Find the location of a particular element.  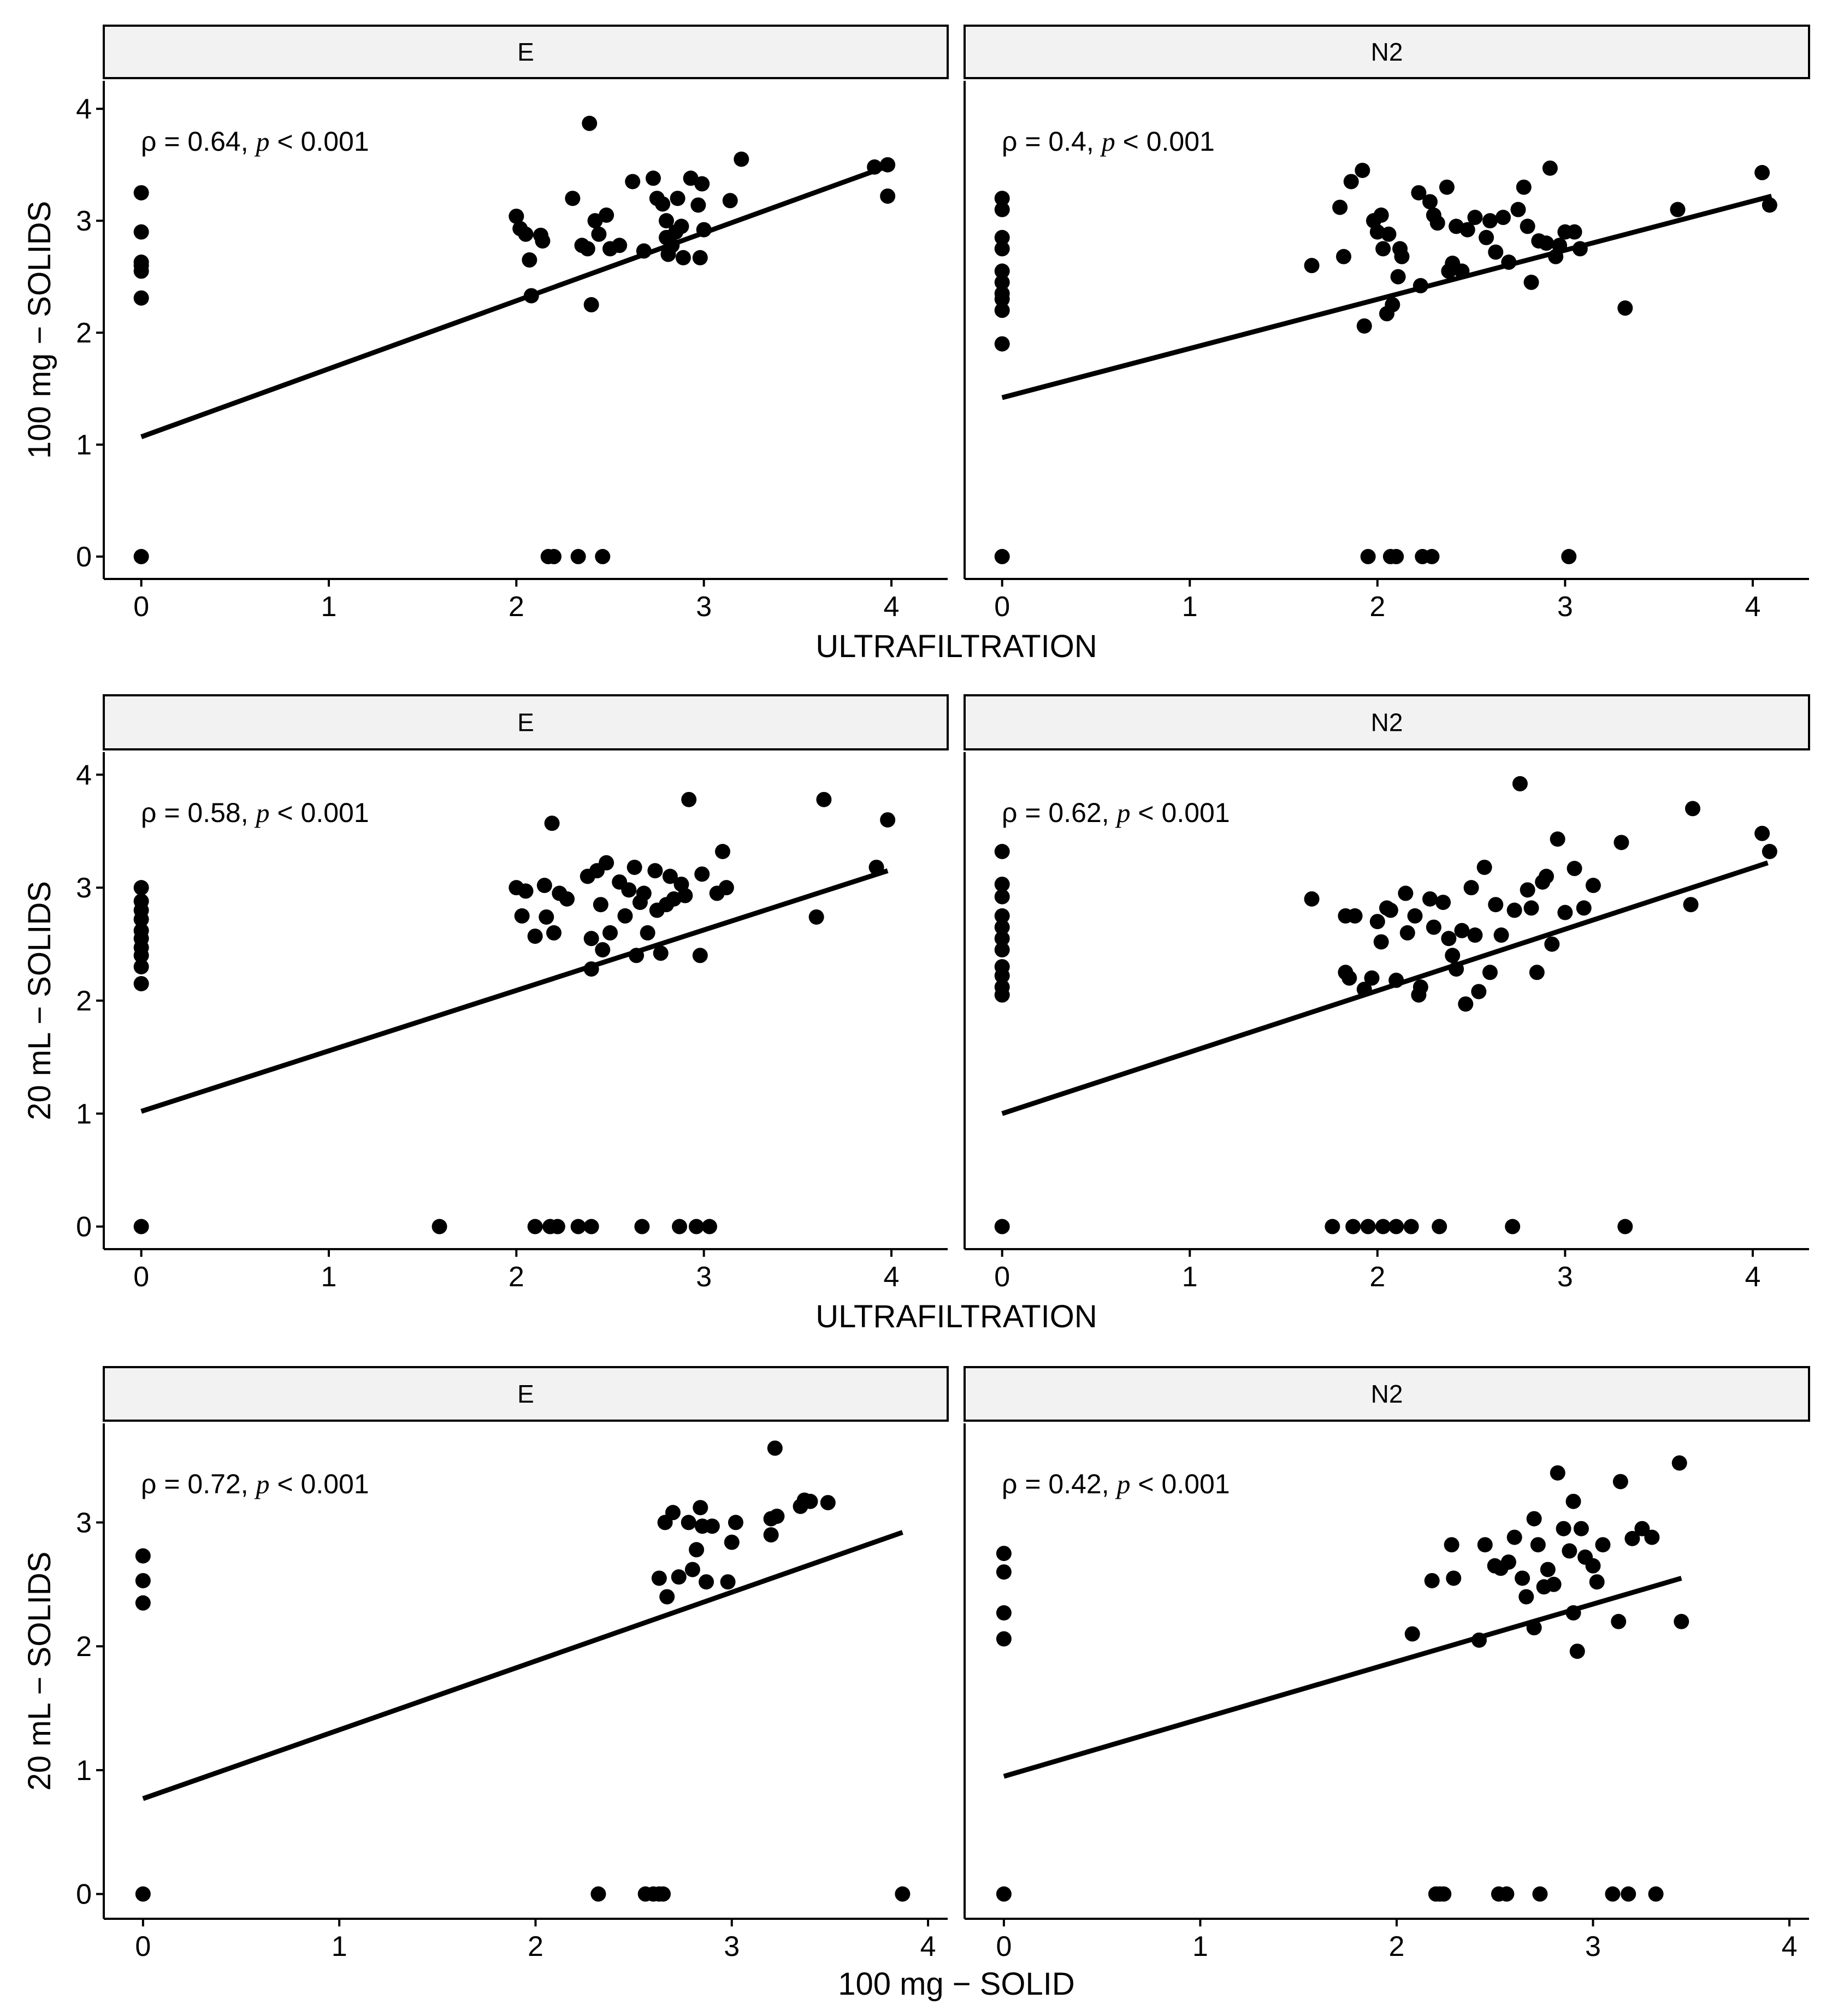

y-axis-title: 20 mL − SOLIDS is located at coordinates (39, 1671).